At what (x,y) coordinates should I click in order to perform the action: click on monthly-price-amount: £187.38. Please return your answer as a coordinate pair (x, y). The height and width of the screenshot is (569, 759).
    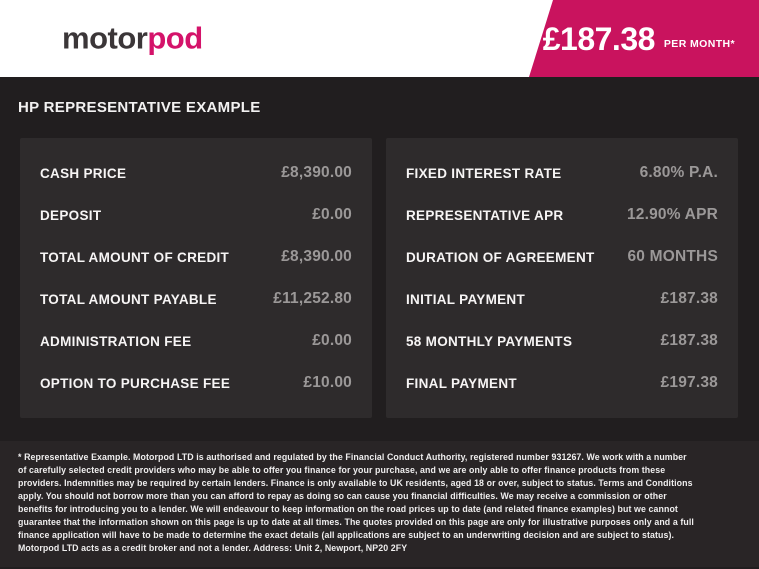
    Looking at the image, I should click on (599, 38).